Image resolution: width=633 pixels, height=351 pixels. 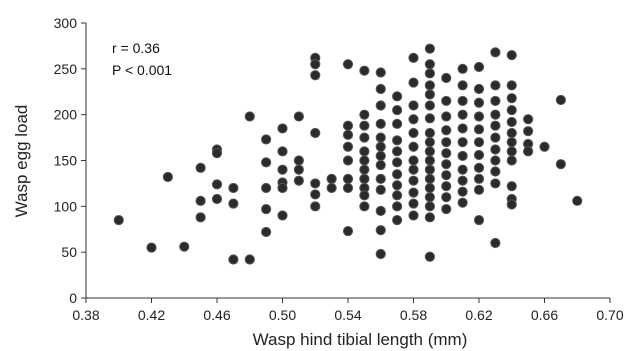 What do you see at coordinates (69, 252) in the screenshot?
I see `y-tick-label: 50` at bounding box center [69, 252].